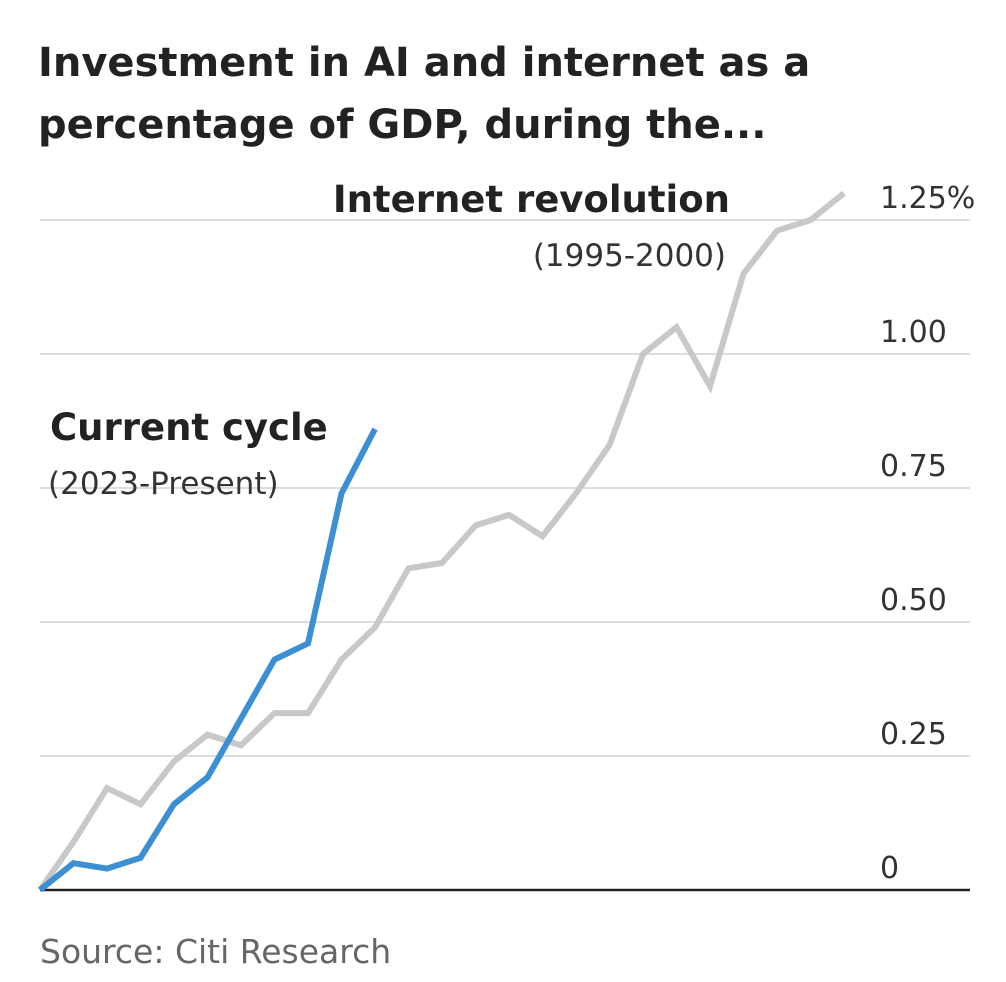  I want to click on y-axis-tick-labels: 0 0.25 0.50 0.75 1.00 1.25%, so click(927, 533).